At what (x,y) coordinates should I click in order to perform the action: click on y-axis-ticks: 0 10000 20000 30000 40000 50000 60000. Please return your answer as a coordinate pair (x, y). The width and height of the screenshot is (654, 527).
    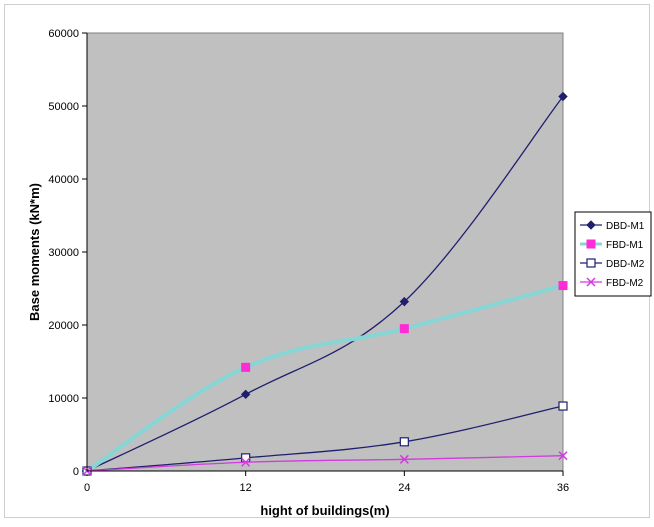
    Looking at the image, I should click on (67, 253).